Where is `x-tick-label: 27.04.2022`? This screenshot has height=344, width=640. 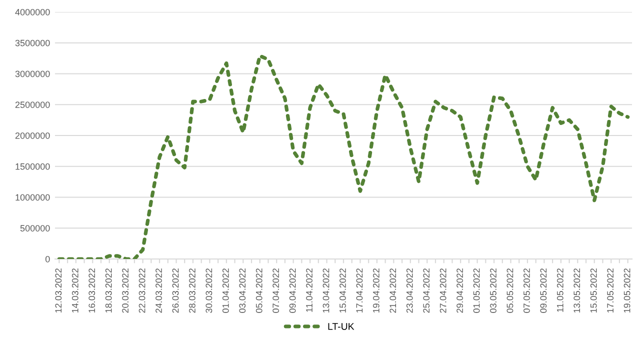 x-tick-label: 27.04.2022 is located at coordinates (443, 290).